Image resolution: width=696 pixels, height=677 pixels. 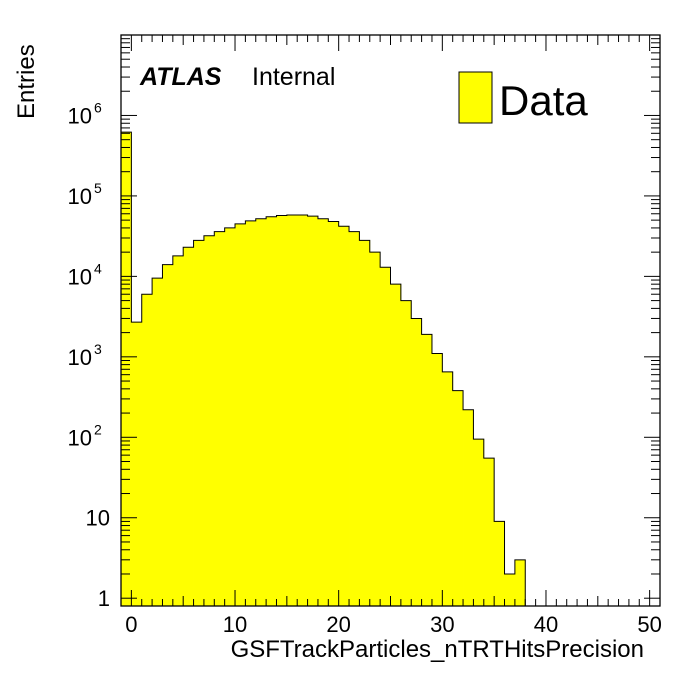 What do you see at coordinates (104, 598) in the screenshot?
I see `y-tick-label: 1` at bounding box center [104, 598].